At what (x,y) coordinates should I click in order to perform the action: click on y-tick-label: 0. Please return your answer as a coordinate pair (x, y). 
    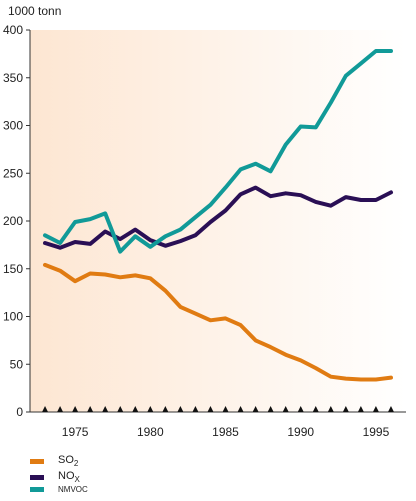
    Looking at the image, I should click on (19, 412).